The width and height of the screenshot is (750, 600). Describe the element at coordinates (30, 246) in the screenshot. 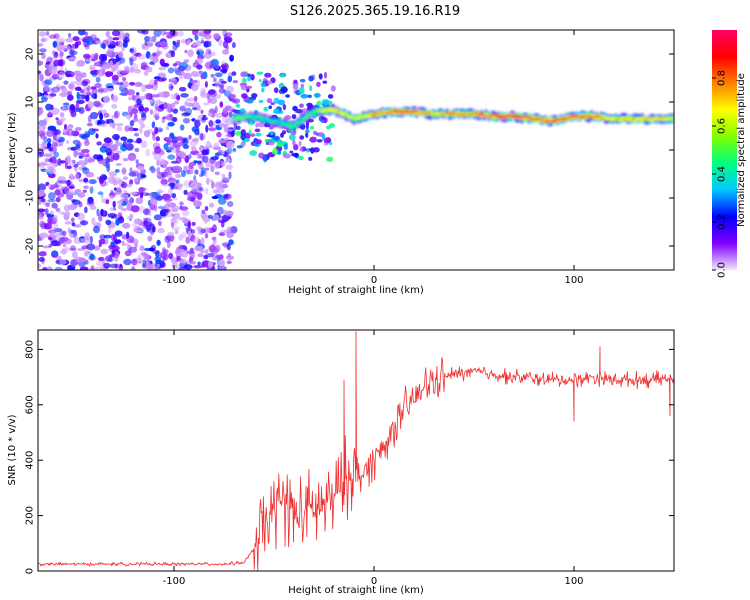

I see `y-tick-label: -20` at that location.